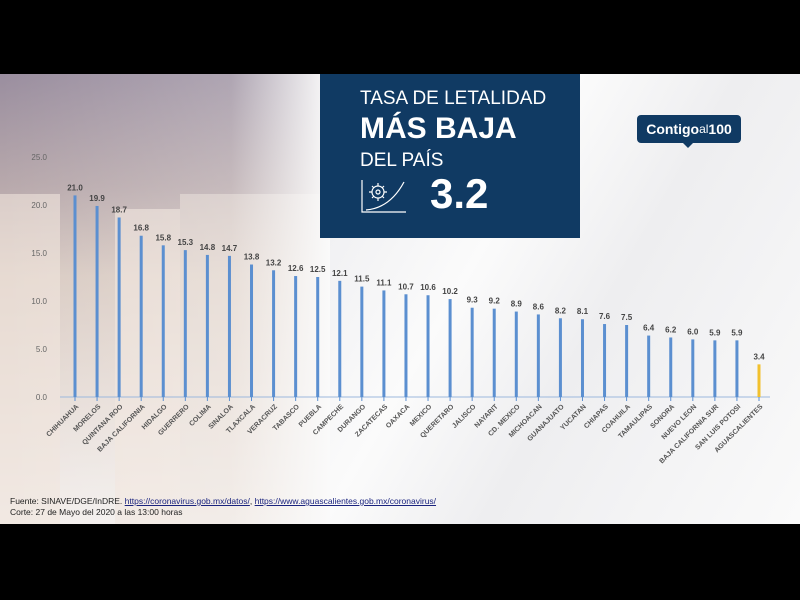 The image size is (800, 600). What do you see at coordinates (737, 368) in the screenshot?
I see `bar-san-luis-potosi` at bounding box center [737, 368].